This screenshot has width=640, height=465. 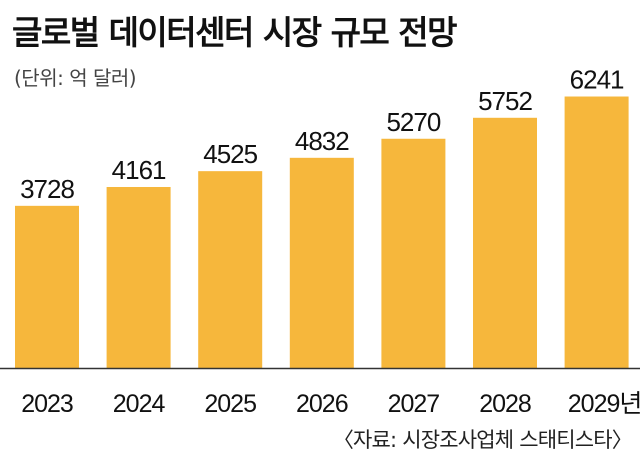 What do you see at coordinates (413, 253) in the screenshot?
I see `bar-2027` at bounding box center [413, 253].